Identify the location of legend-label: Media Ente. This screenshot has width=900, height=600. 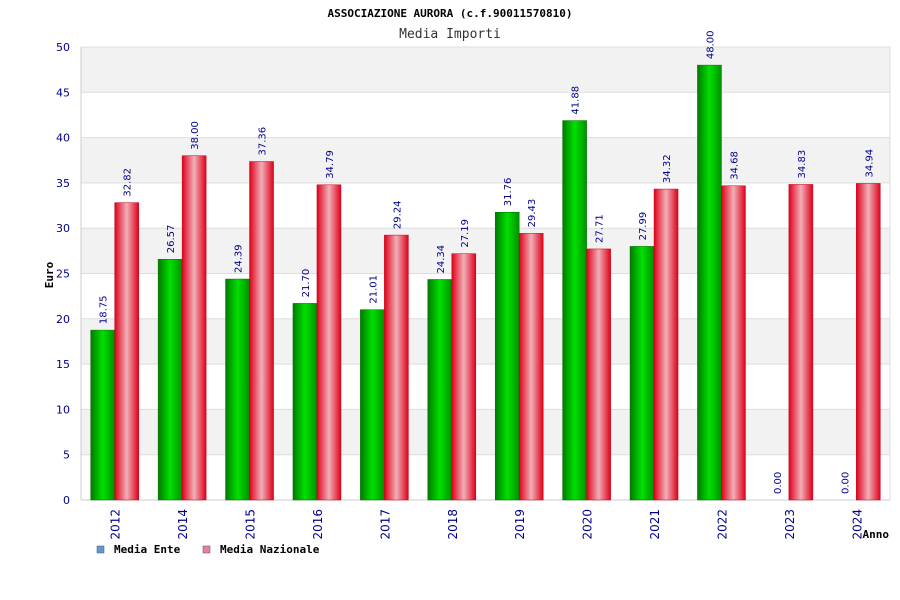
(147, 549).